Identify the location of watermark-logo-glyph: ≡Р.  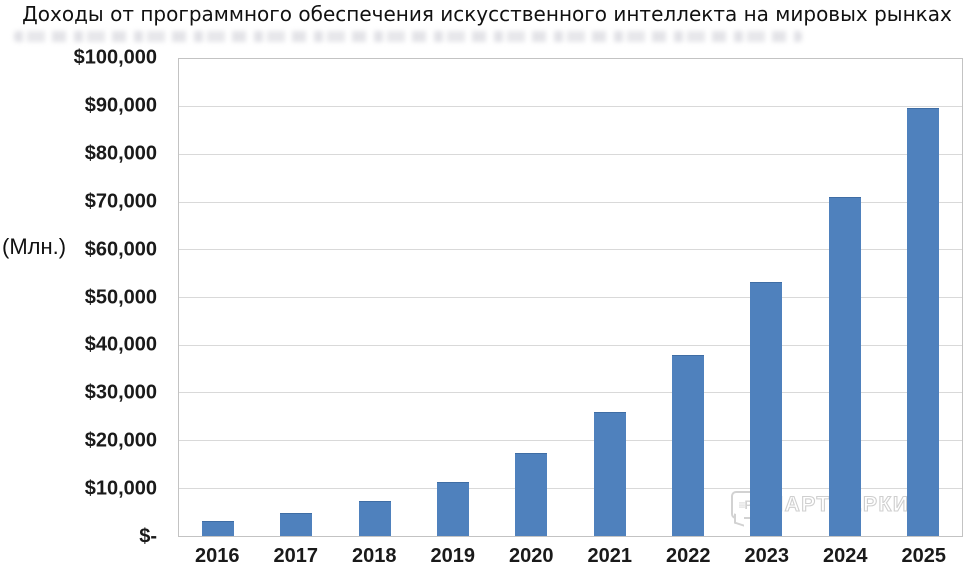
(745, 505).